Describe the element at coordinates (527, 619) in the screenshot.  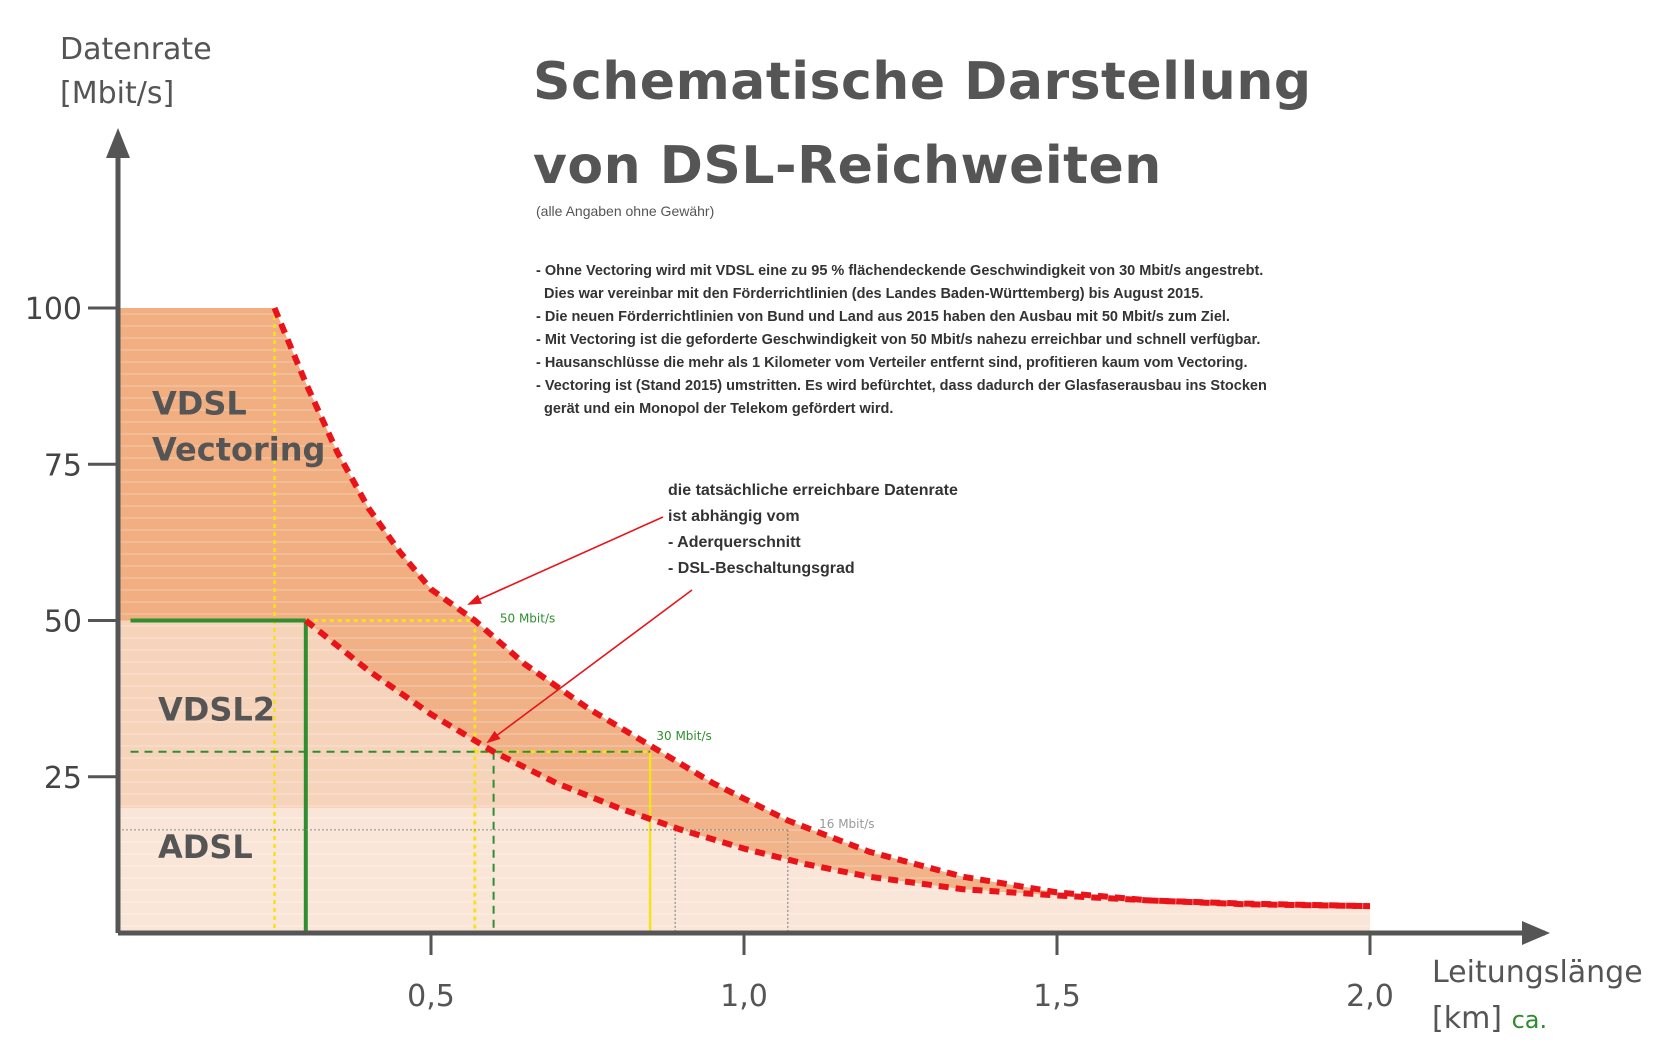
I see `ref-label: 50 Mbit/s` at that location.